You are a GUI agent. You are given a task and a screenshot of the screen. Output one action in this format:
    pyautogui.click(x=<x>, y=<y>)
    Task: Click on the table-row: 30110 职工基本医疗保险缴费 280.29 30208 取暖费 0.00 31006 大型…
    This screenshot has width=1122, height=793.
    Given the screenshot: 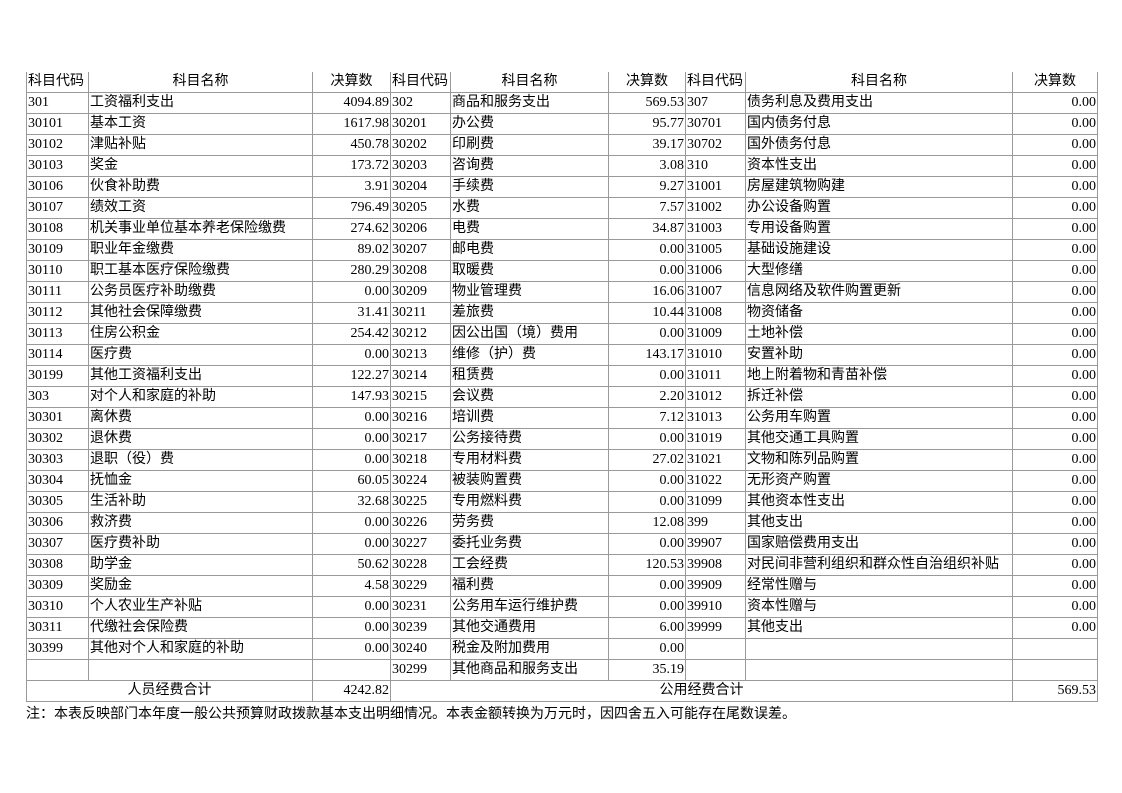 What is the action you would take?
    pyautogui.click(x=562, y=271)
    